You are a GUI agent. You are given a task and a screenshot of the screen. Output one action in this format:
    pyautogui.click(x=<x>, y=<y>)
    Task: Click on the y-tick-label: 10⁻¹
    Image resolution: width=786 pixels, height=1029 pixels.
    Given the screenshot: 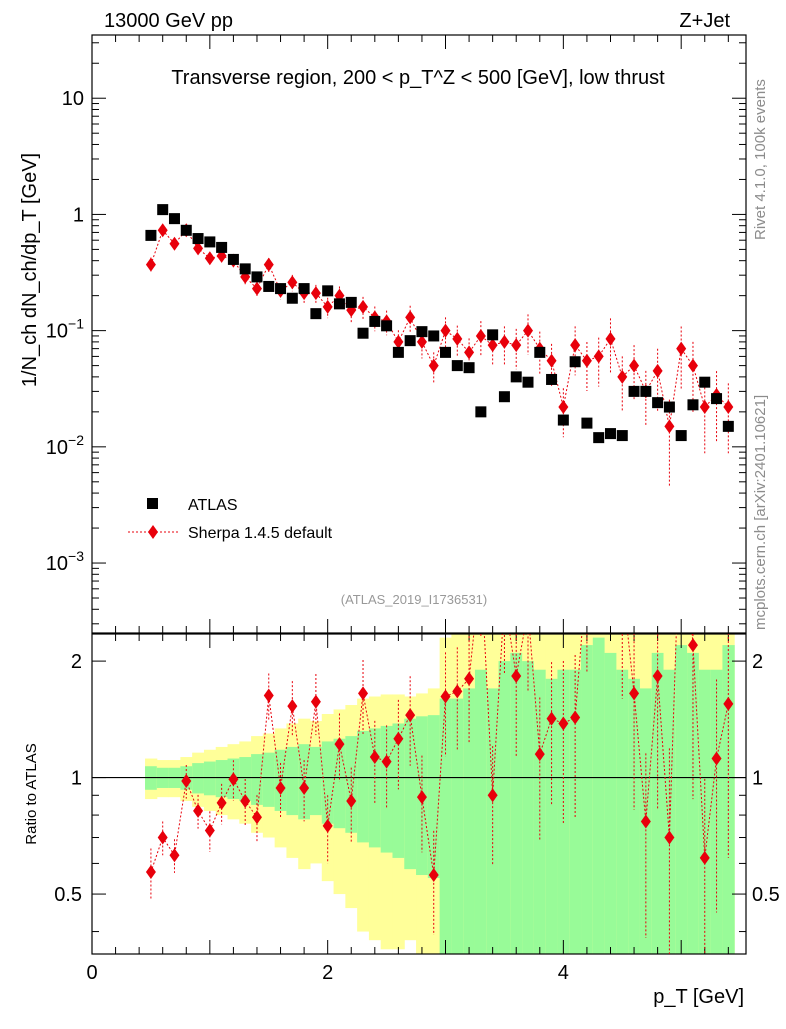 What is the action you would take?
    pyautogui.click(x=65, y=329)
    